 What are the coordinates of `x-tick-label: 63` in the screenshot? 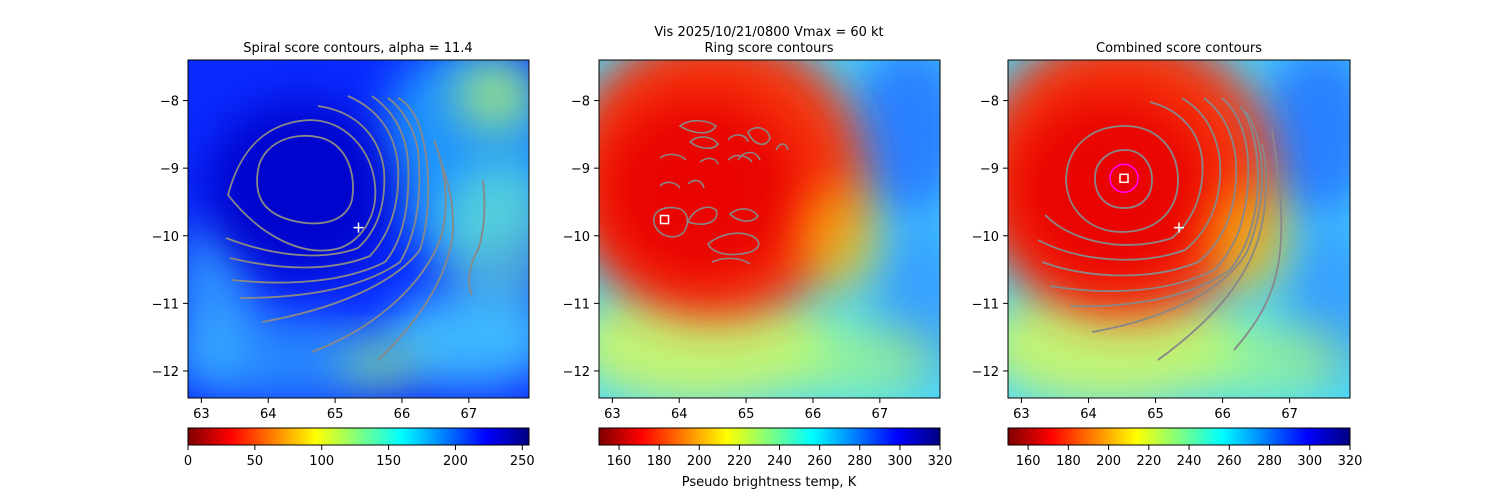 It's located at (201, 414).